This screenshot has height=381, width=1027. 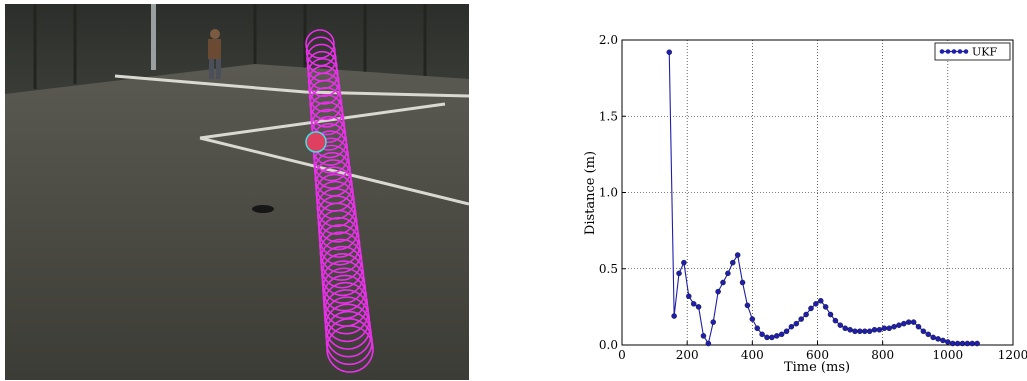 I want to click on pitch-lines, so click(x=291, y=140).